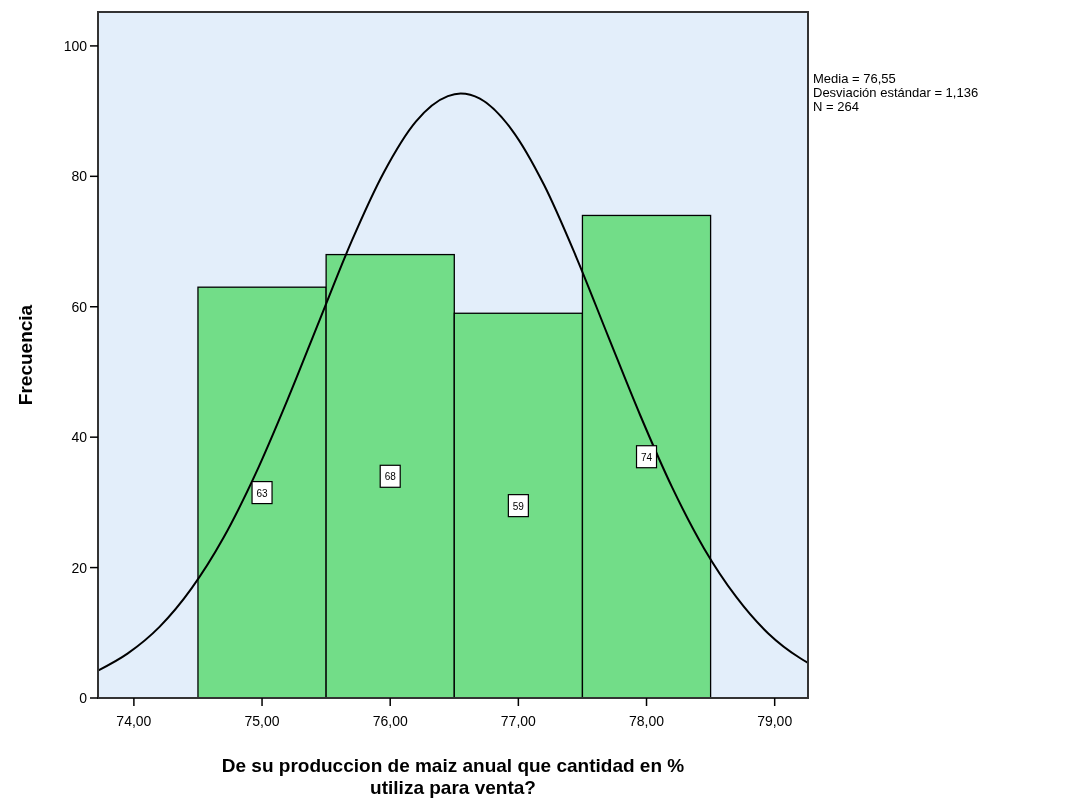 This screenshot has height=805, width=1067. I want to click on y-axis-title: Frecuencia, so click(25, 355).